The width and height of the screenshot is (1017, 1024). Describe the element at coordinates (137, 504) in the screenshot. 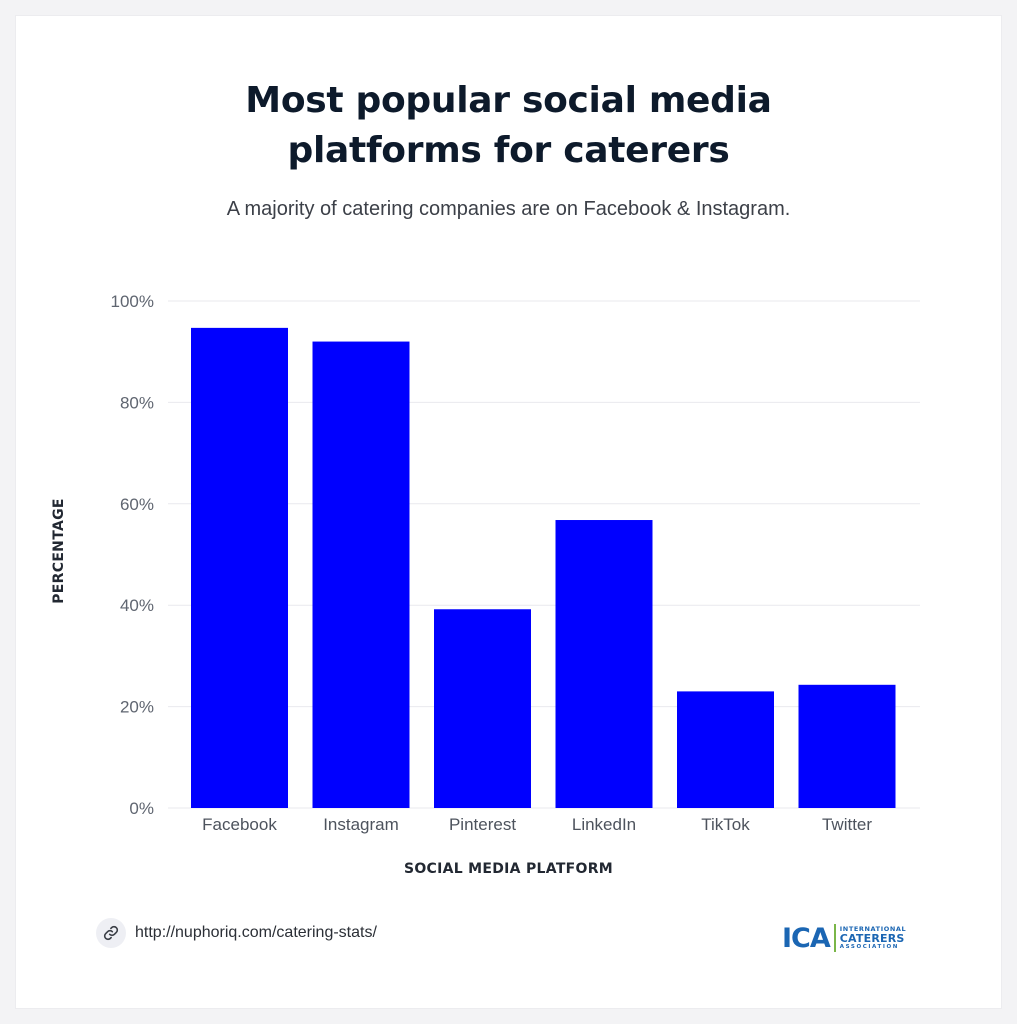

I see `y-tick-label: 60%` at that location.